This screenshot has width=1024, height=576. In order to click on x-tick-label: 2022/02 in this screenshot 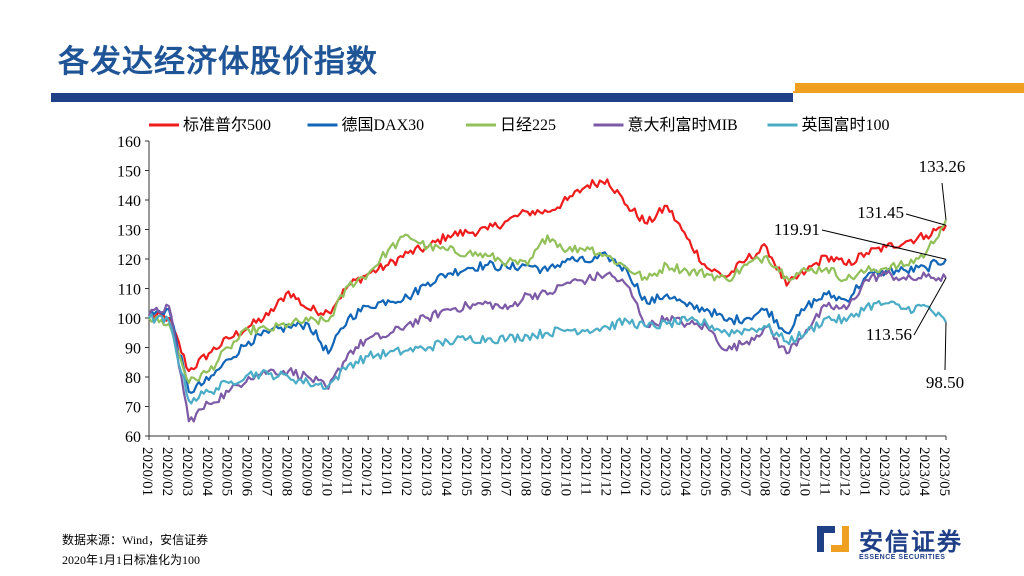, I will do `click(645, 471)`.